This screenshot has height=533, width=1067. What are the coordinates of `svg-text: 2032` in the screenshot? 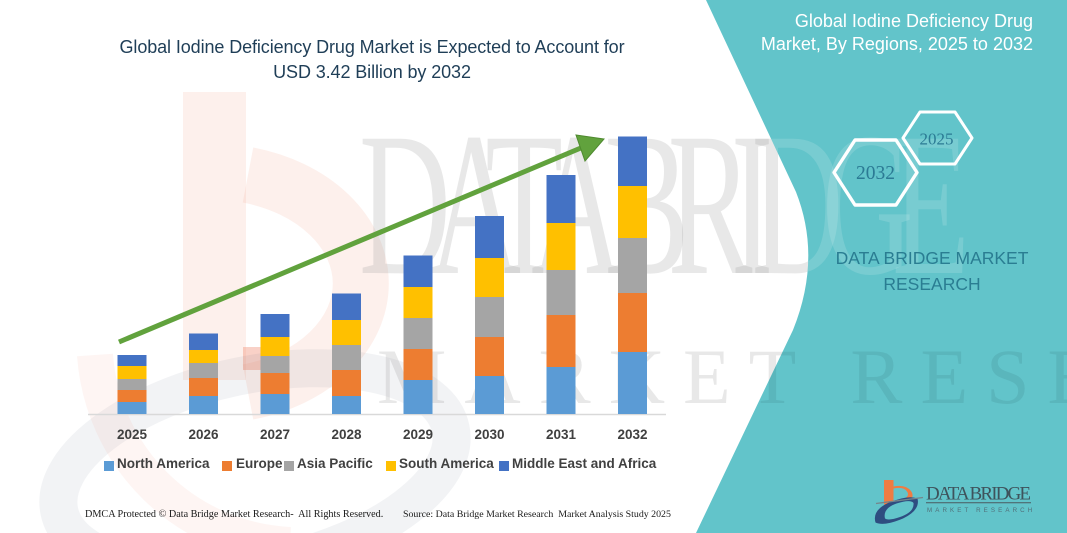 It's located at (875, 173).